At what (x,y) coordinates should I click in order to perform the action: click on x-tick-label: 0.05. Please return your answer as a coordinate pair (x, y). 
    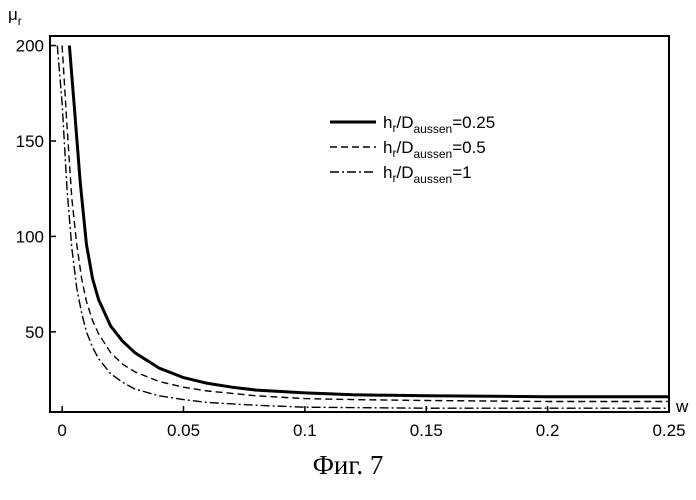
    Looking at the image, I should click on (183, 430).